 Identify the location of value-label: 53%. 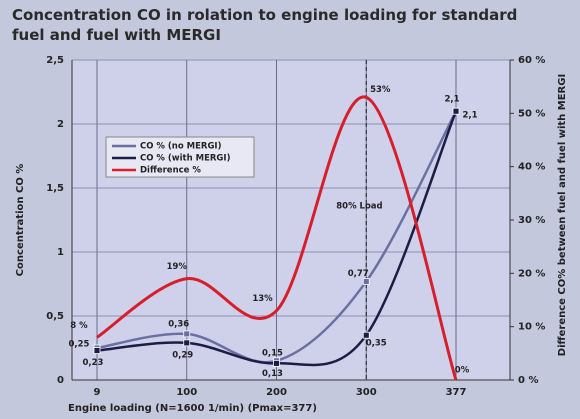
(380, 90).